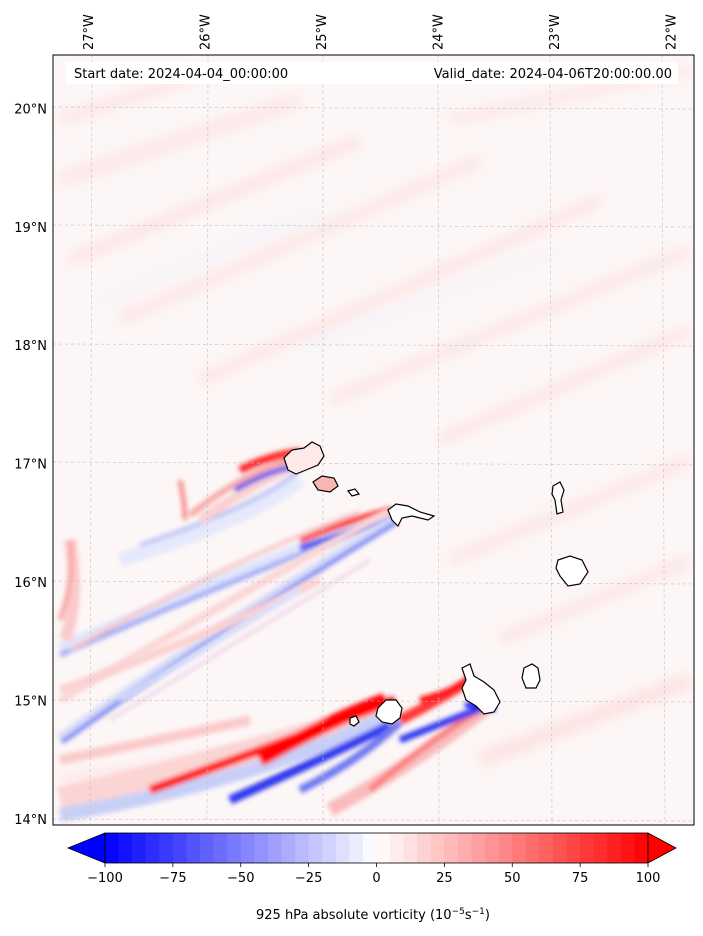 This screenshot has height=936, width=703. What do you see at coordinates (105, 878) in the screenshot?
I see `colorbar-tick-label: −100` at bounding box center [105, 878].